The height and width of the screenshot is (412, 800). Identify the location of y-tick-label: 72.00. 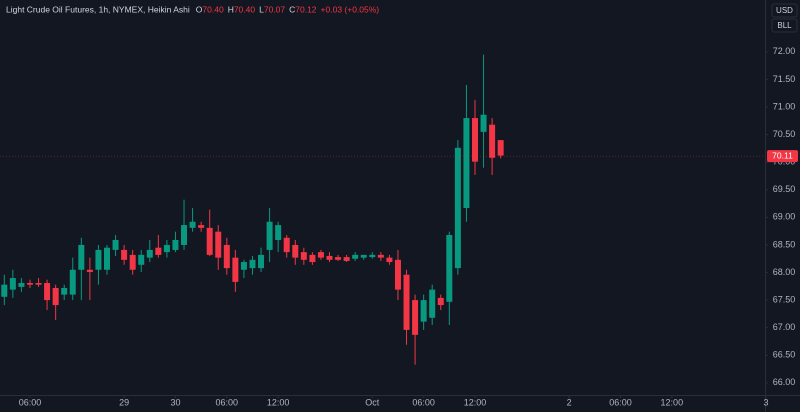
(784, 51).